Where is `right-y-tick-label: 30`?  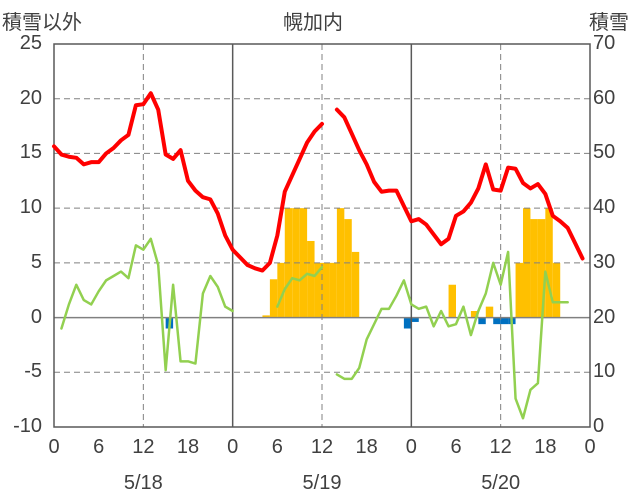 right-y-tick-label: 30 is located at coordinates (604, 261).